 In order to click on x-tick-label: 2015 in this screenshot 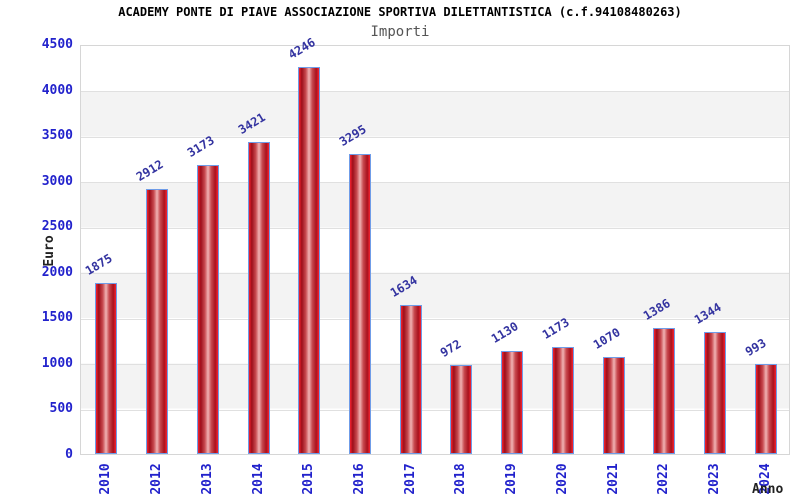, I will do `click(308, 479)`.